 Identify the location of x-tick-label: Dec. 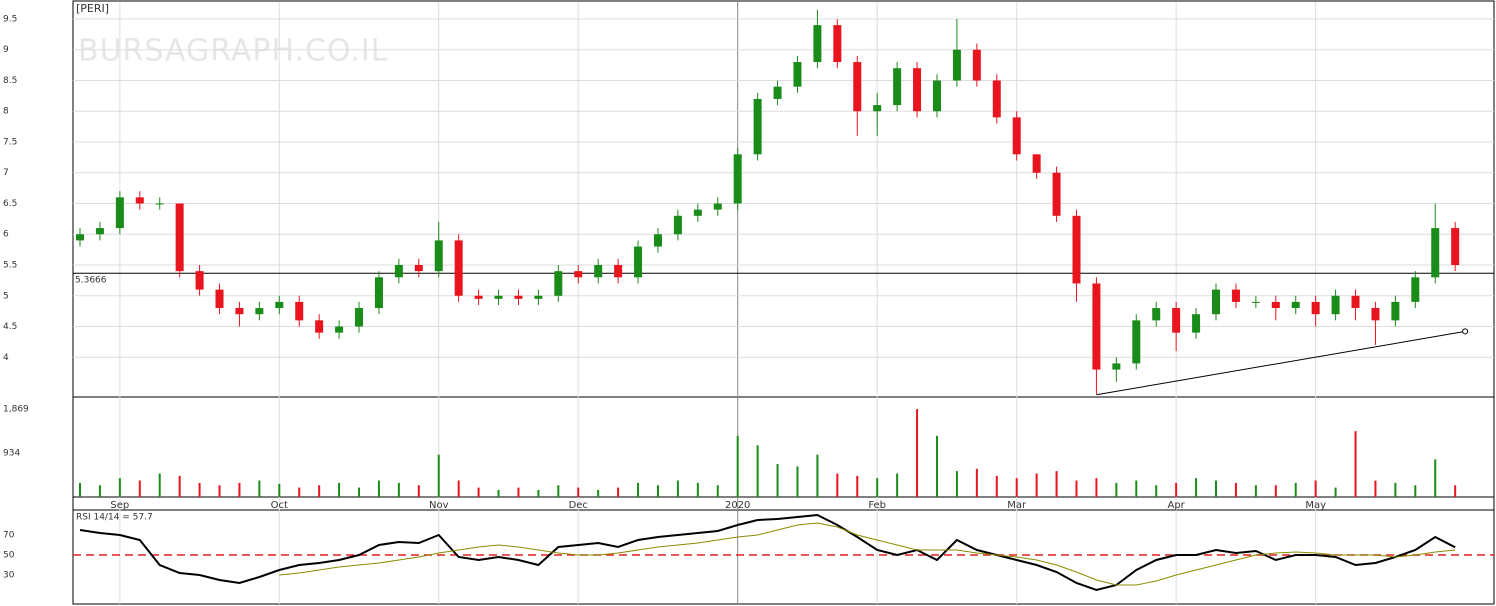
(578, 505).